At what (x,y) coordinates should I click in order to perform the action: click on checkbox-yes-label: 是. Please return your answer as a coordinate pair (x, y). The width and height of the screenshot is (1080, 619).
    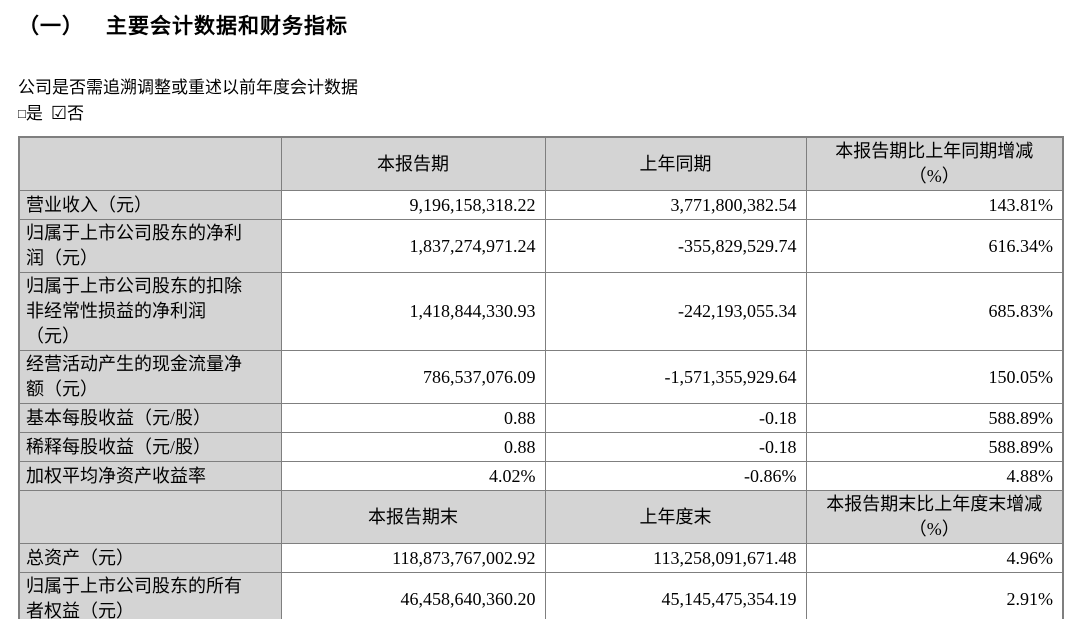
    Looking at the image, I should click on (34, 113).